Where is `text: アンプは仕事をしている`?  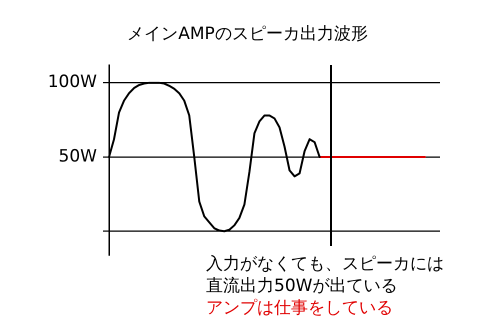 text: アンプは仕事をしている is located at coordinates (300, 308).